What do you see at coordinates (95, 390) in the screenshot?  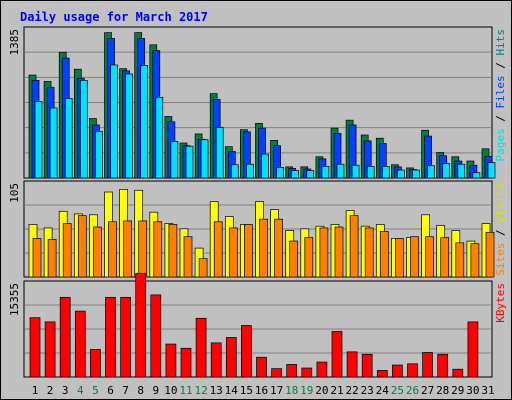 I see `x-tick-label: 5` at bounding box center [95, 390].